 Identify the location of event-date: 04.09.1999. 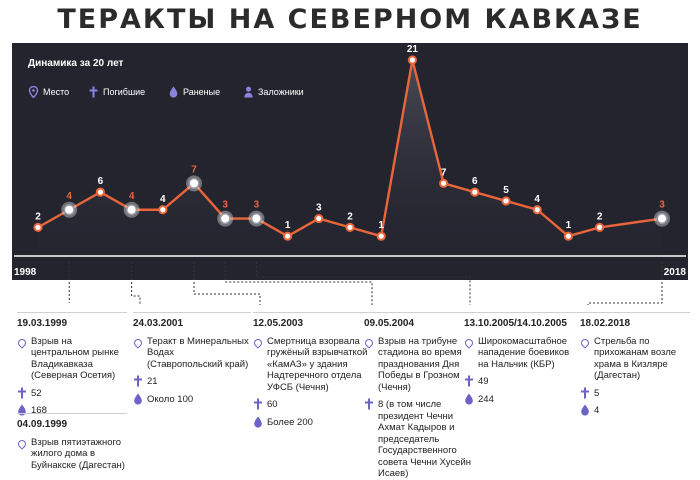
(42, 424).